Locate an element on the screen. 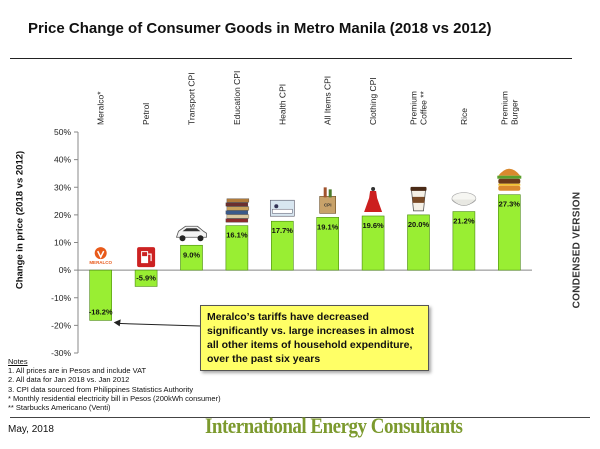  hospital-bed-icon is located at coordinates (282, 208).